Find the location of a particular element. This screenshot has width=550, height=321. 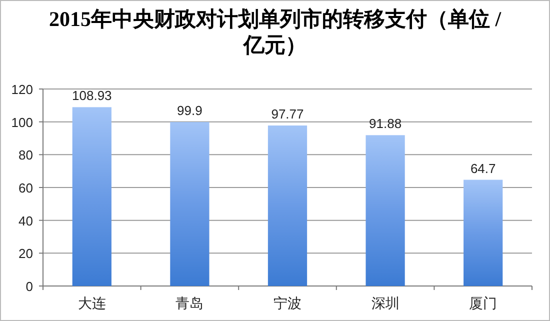

y-tick-label: 80 is located at coordinates (25, 155).